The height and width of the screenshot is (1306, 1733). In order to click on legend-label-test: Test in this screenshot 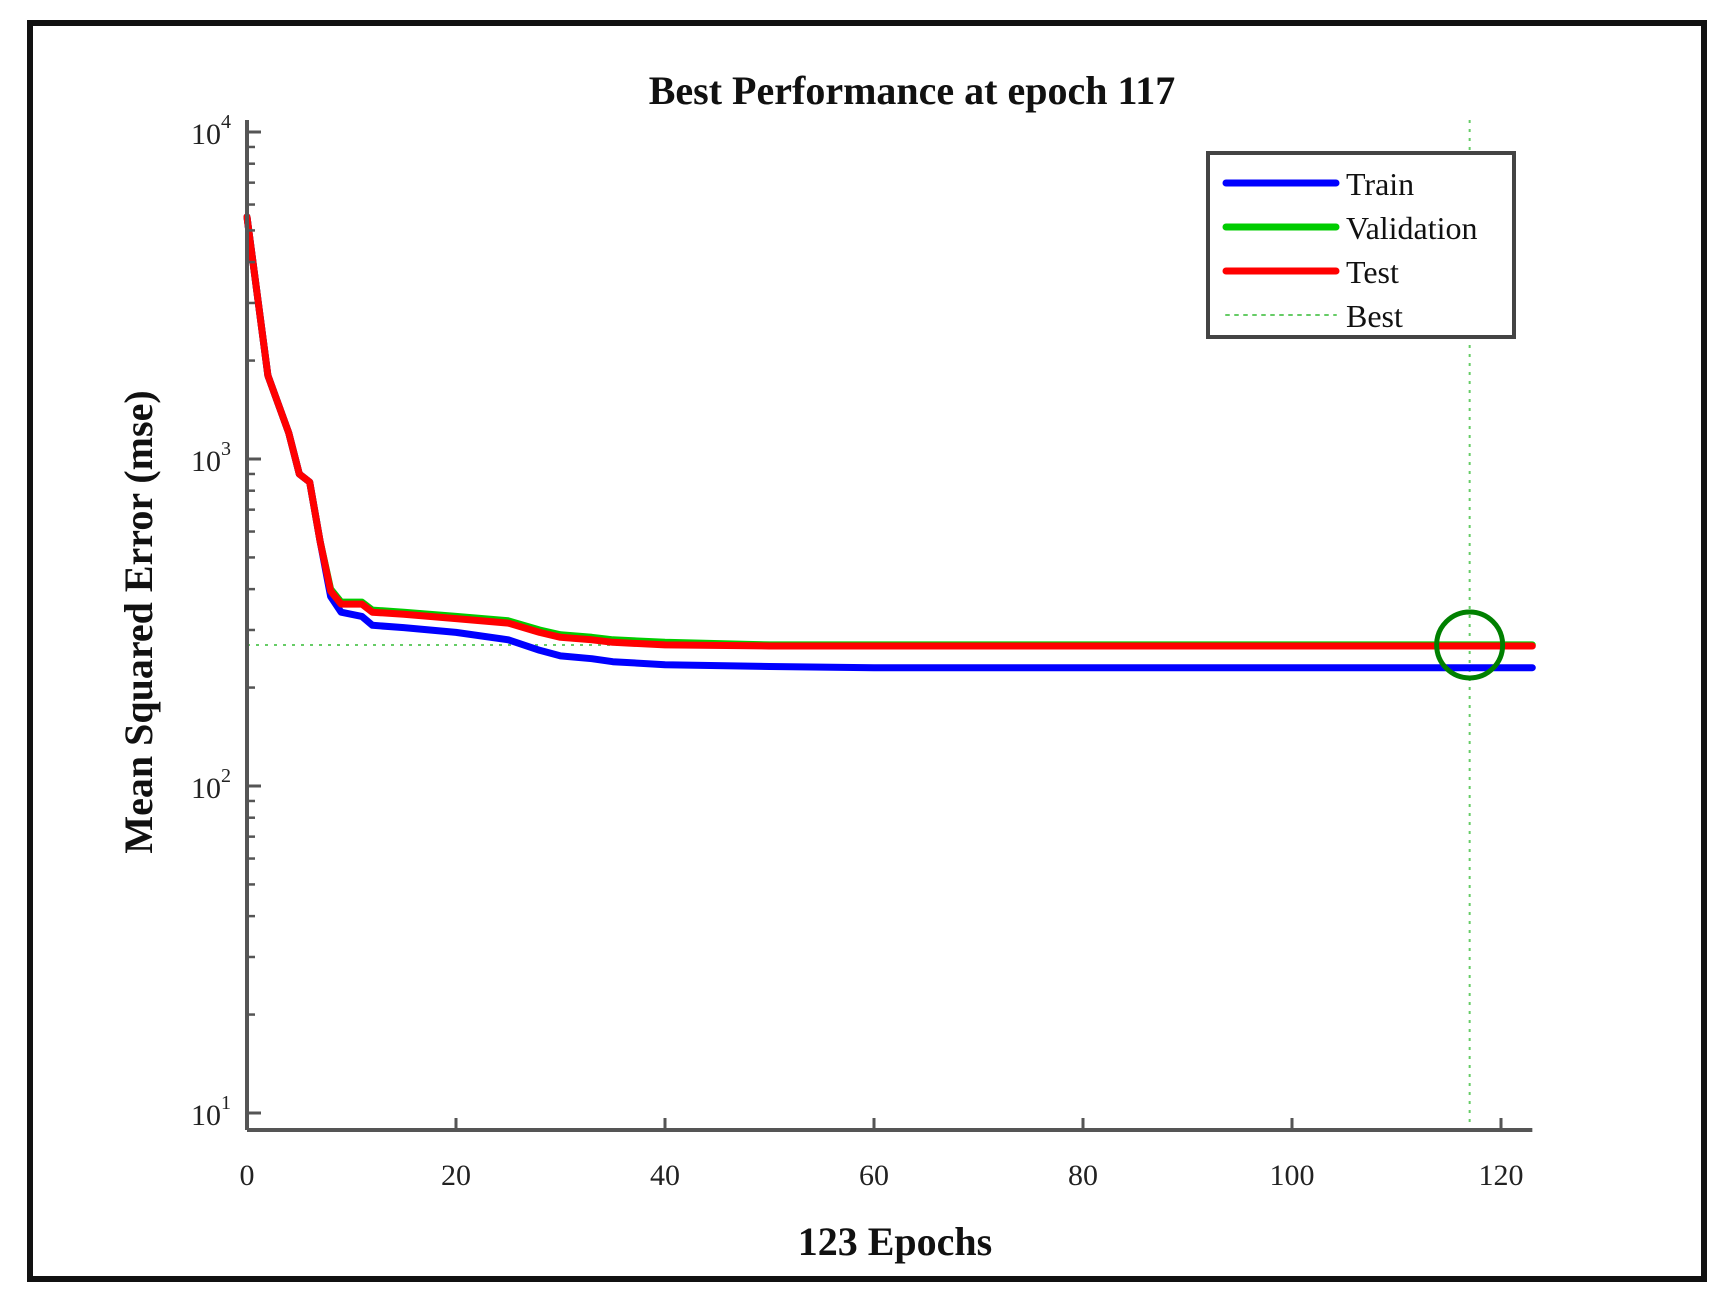, I will do `click(1372, 272)`.